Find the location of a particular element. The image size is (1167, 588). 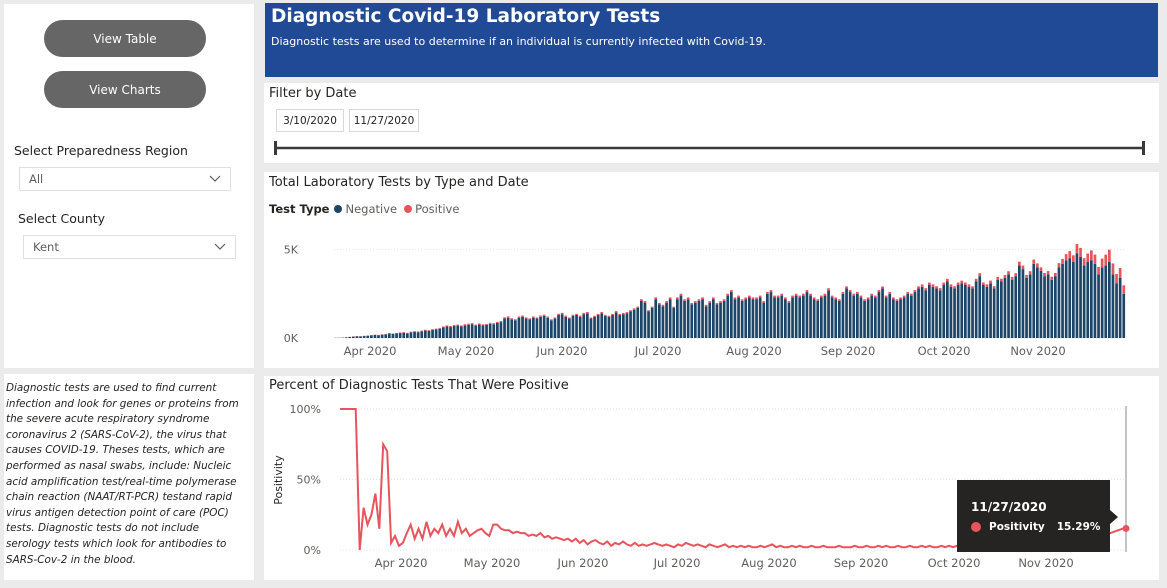

region-dropdown: All is located at coordinates (125, 179).